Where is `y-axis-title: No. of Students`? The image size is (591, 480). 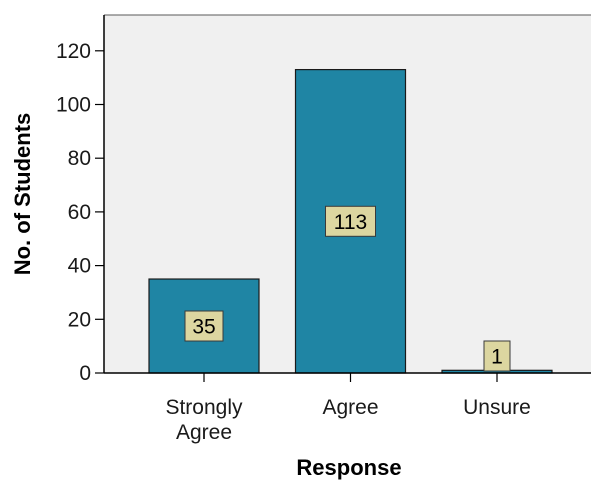 y-axis-title: No. of Students is located at coordinates (22, 194).